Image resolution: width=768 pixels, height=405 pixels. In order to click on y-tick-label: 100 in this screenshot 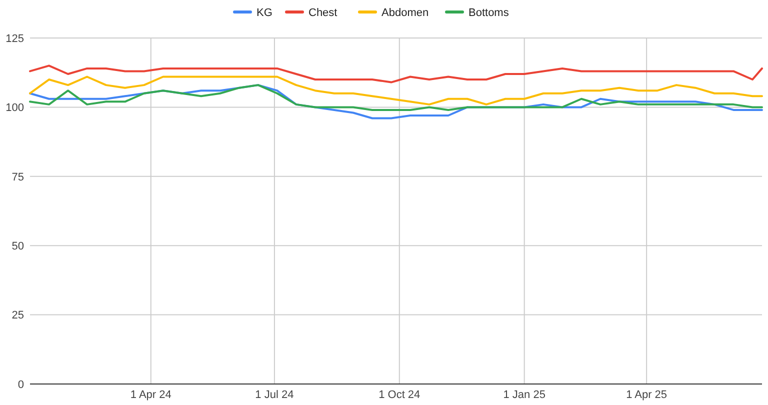, I will do `click(15, 108)`.